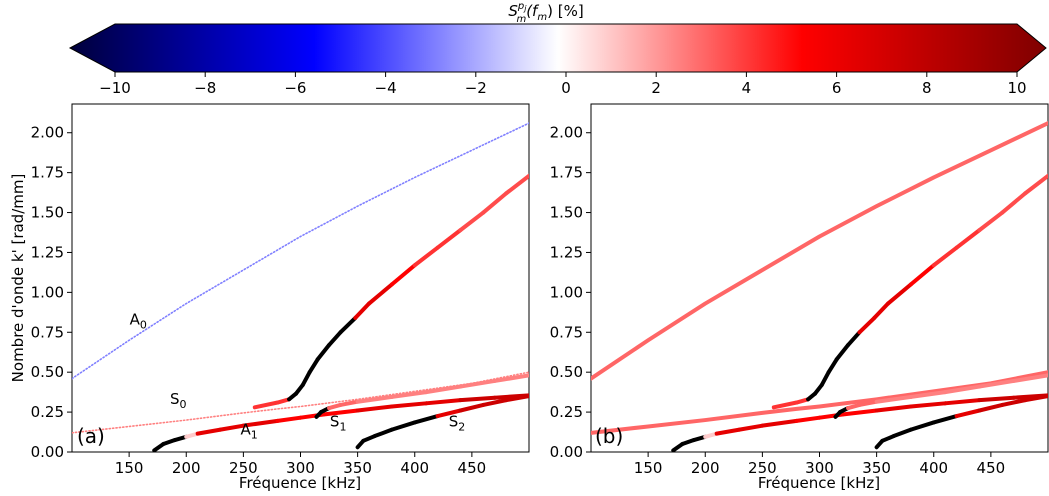 The width and height of the screenshot is (1049, 496). Describe the element at coordinates (566, 88) in the screenshot. I see `colorbar-tick-label: 0` at that location.